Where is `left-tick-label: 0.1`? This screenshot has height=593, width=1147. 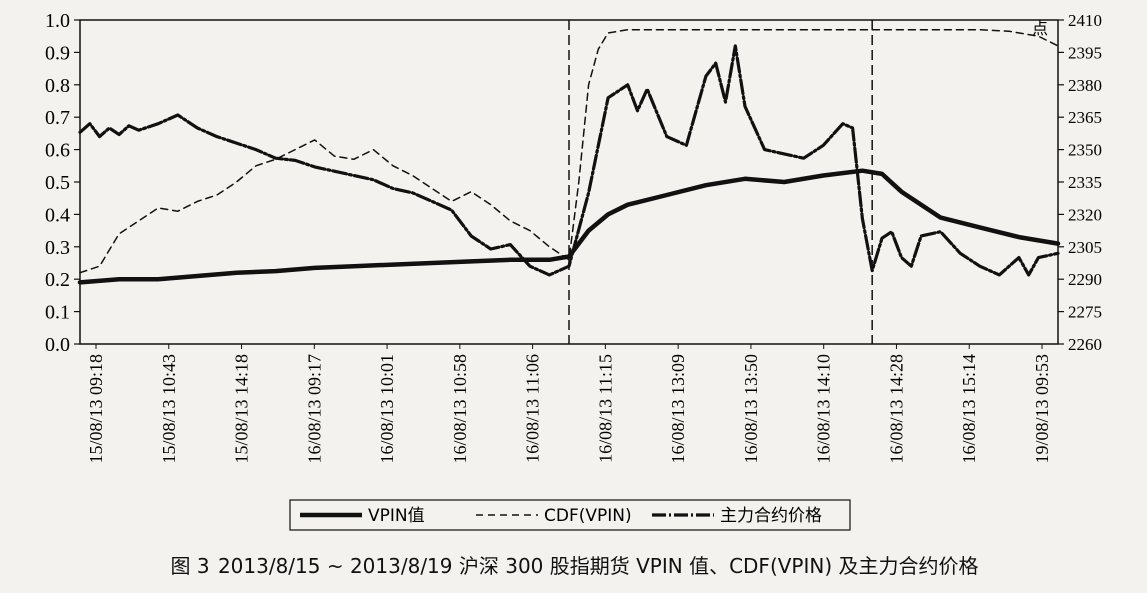
left-tick-label: 0.1 is located at coordinates (57, 313).